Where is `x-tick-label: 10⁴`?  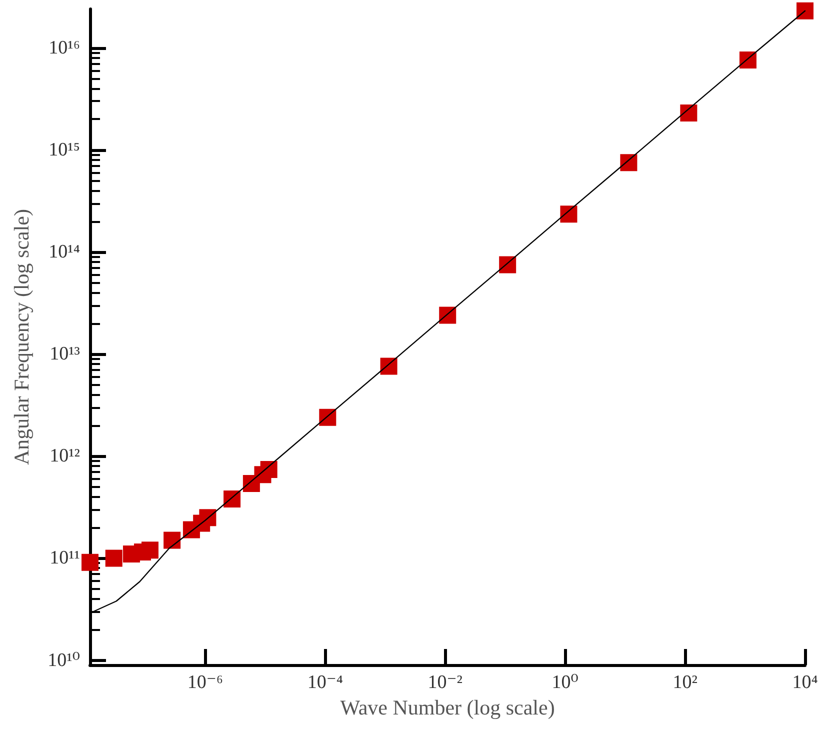
x-tick-label: 10⁴ is located at coordinates (805, 682).